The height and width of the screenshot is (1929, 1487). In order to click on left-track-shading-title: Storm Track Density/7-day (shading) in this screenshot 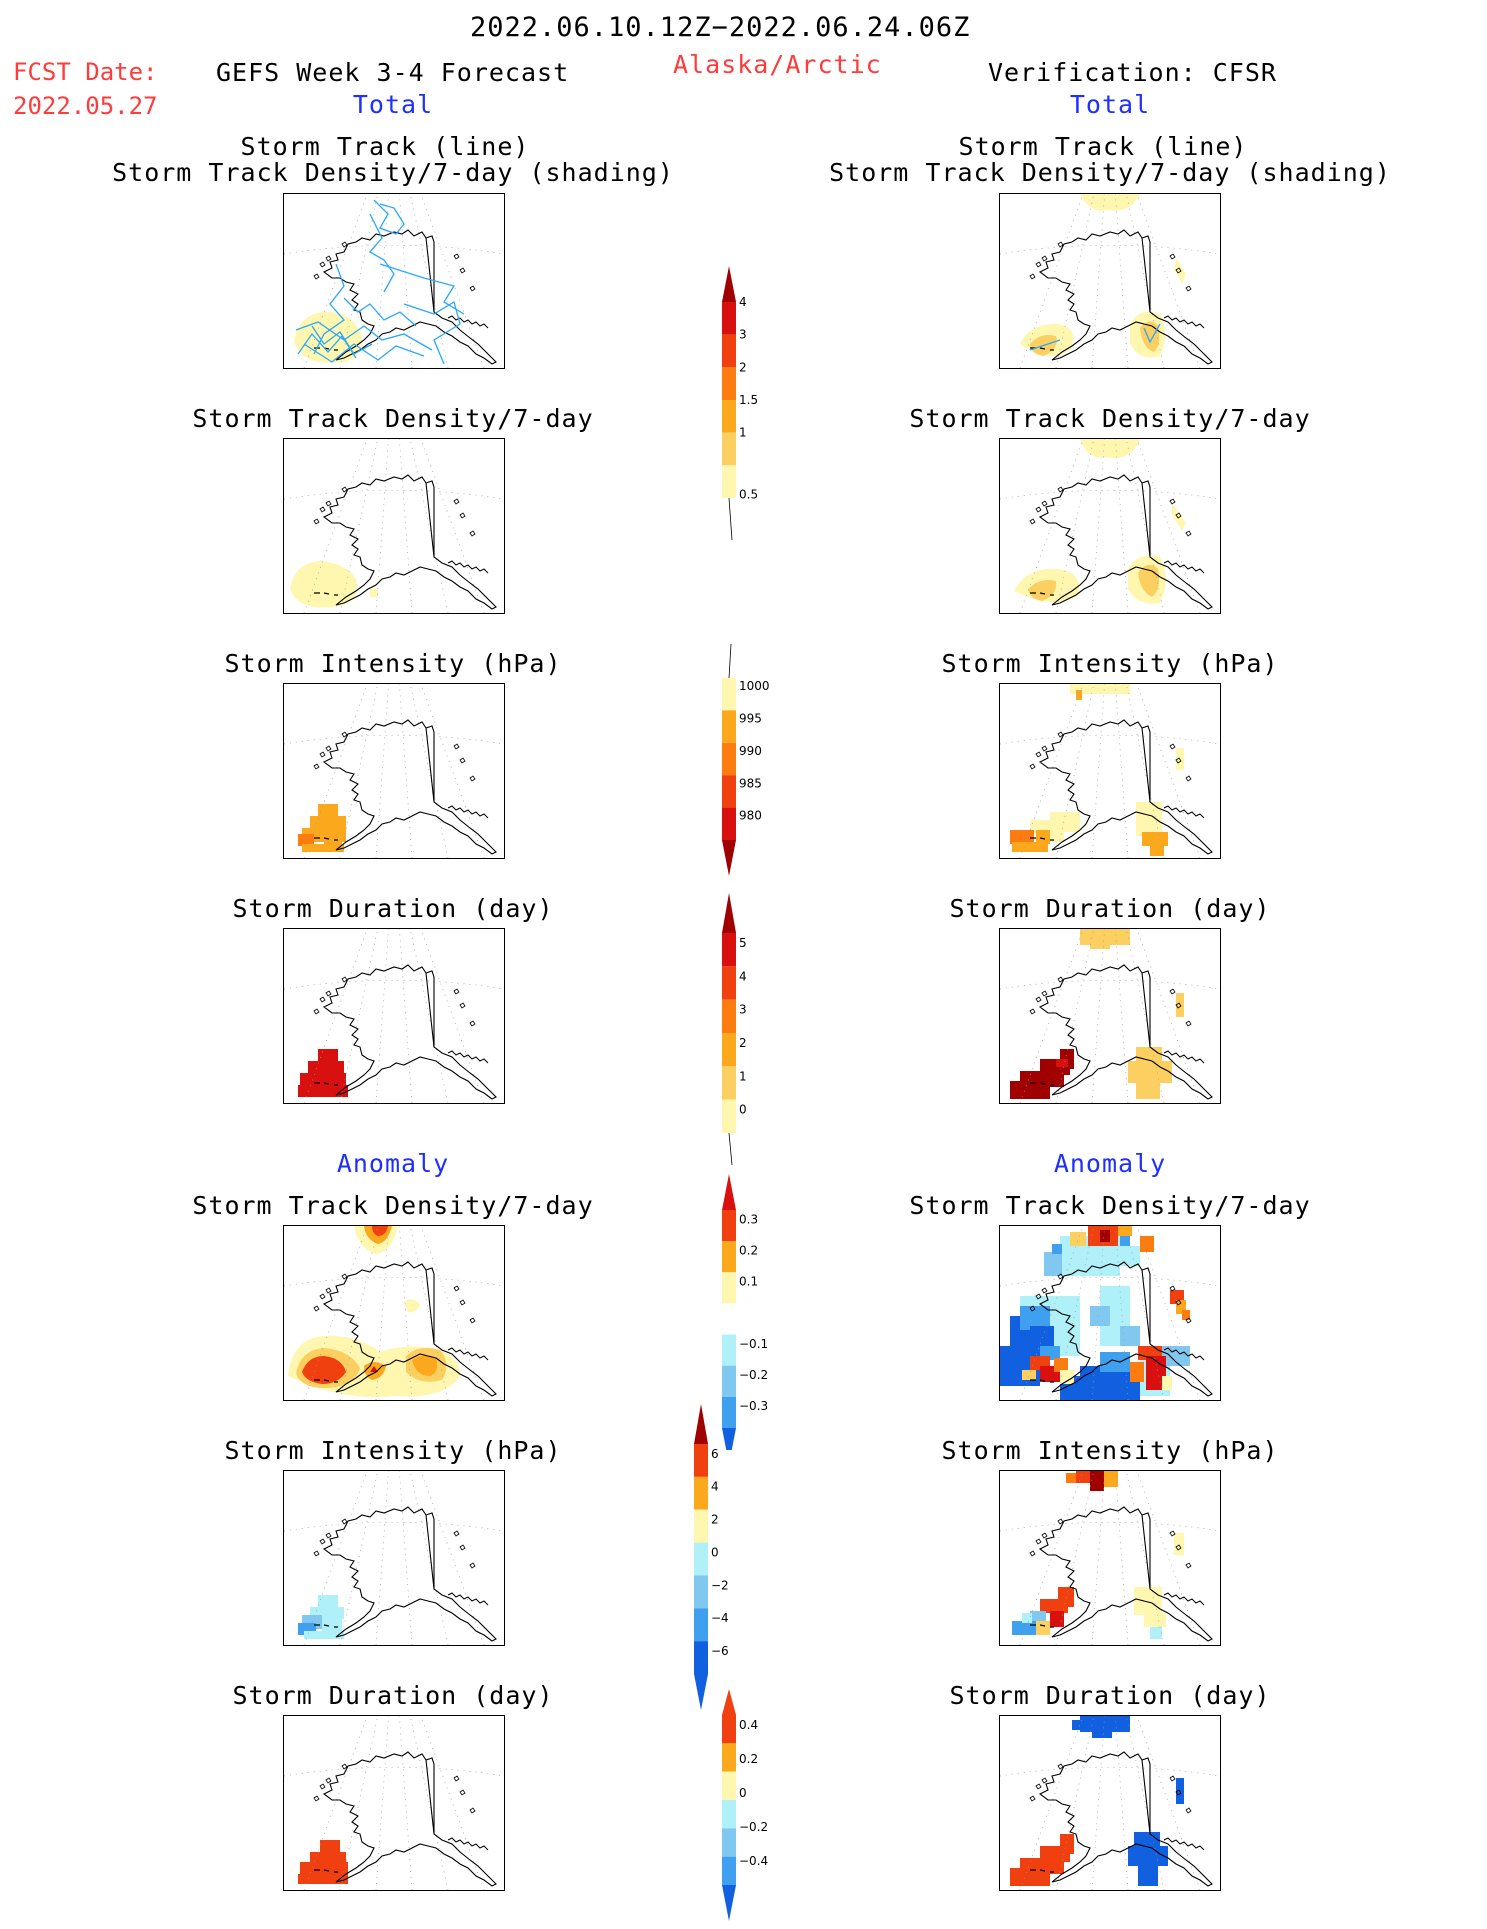, I will do `click(393, 172)`.